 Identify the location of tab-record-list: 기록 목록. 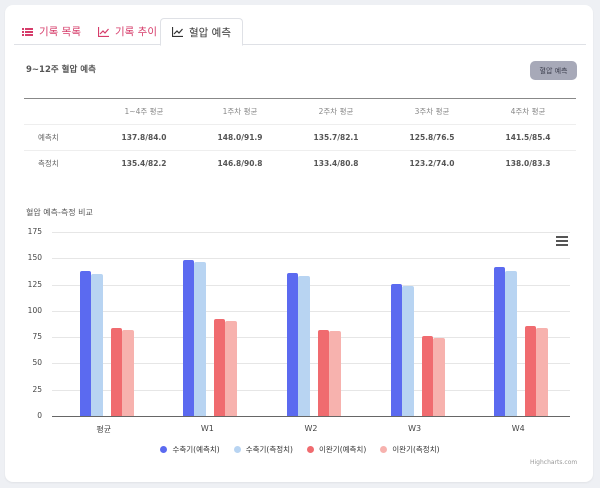
(51, 31).